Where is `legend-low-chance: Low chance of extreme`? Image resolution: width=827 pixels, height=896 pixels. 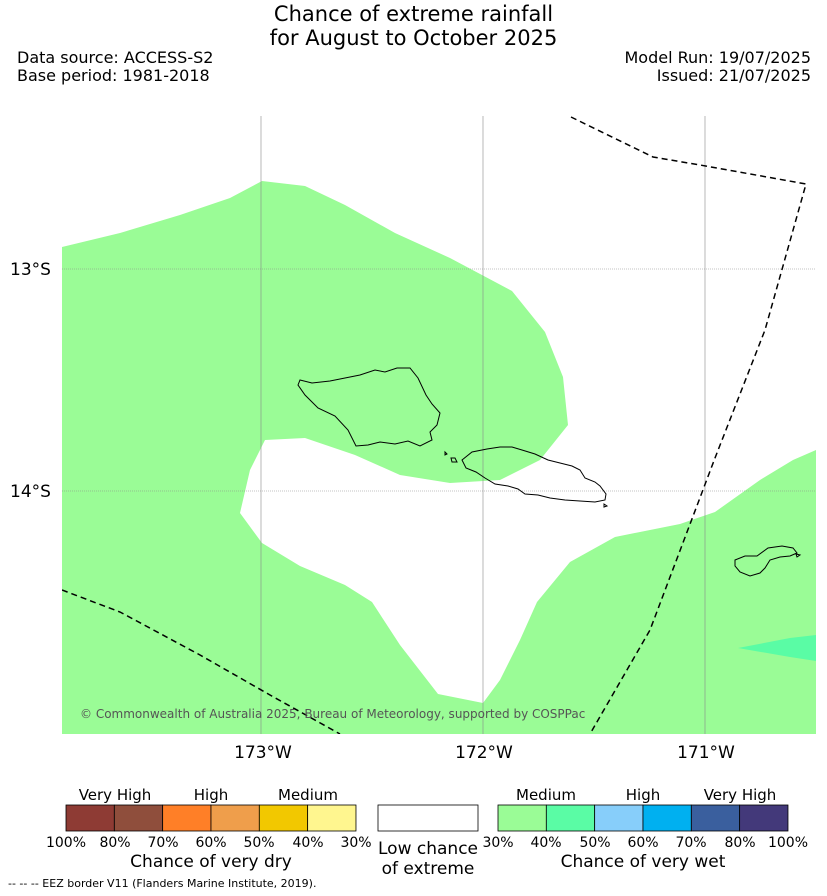 legend-low-chance: Low chance of extreme is located at coordinates (428, 841).